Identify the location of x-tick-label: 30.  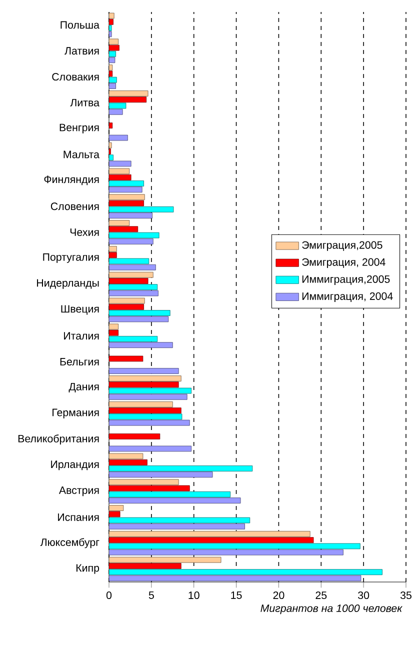
(364, 596).